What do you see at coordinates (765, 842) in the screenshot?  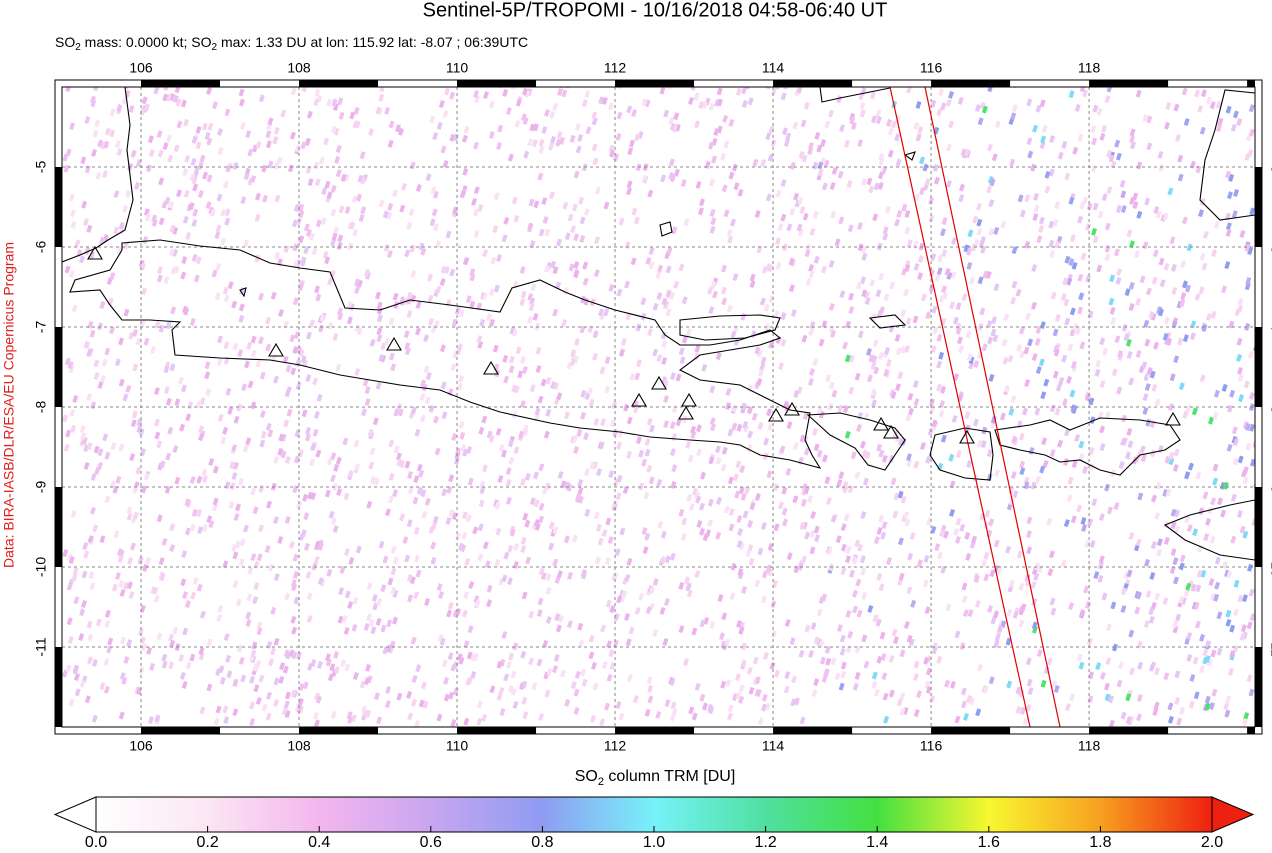 I see `colorbar-tick-label: 1.2` at bounding box center [765, 842].